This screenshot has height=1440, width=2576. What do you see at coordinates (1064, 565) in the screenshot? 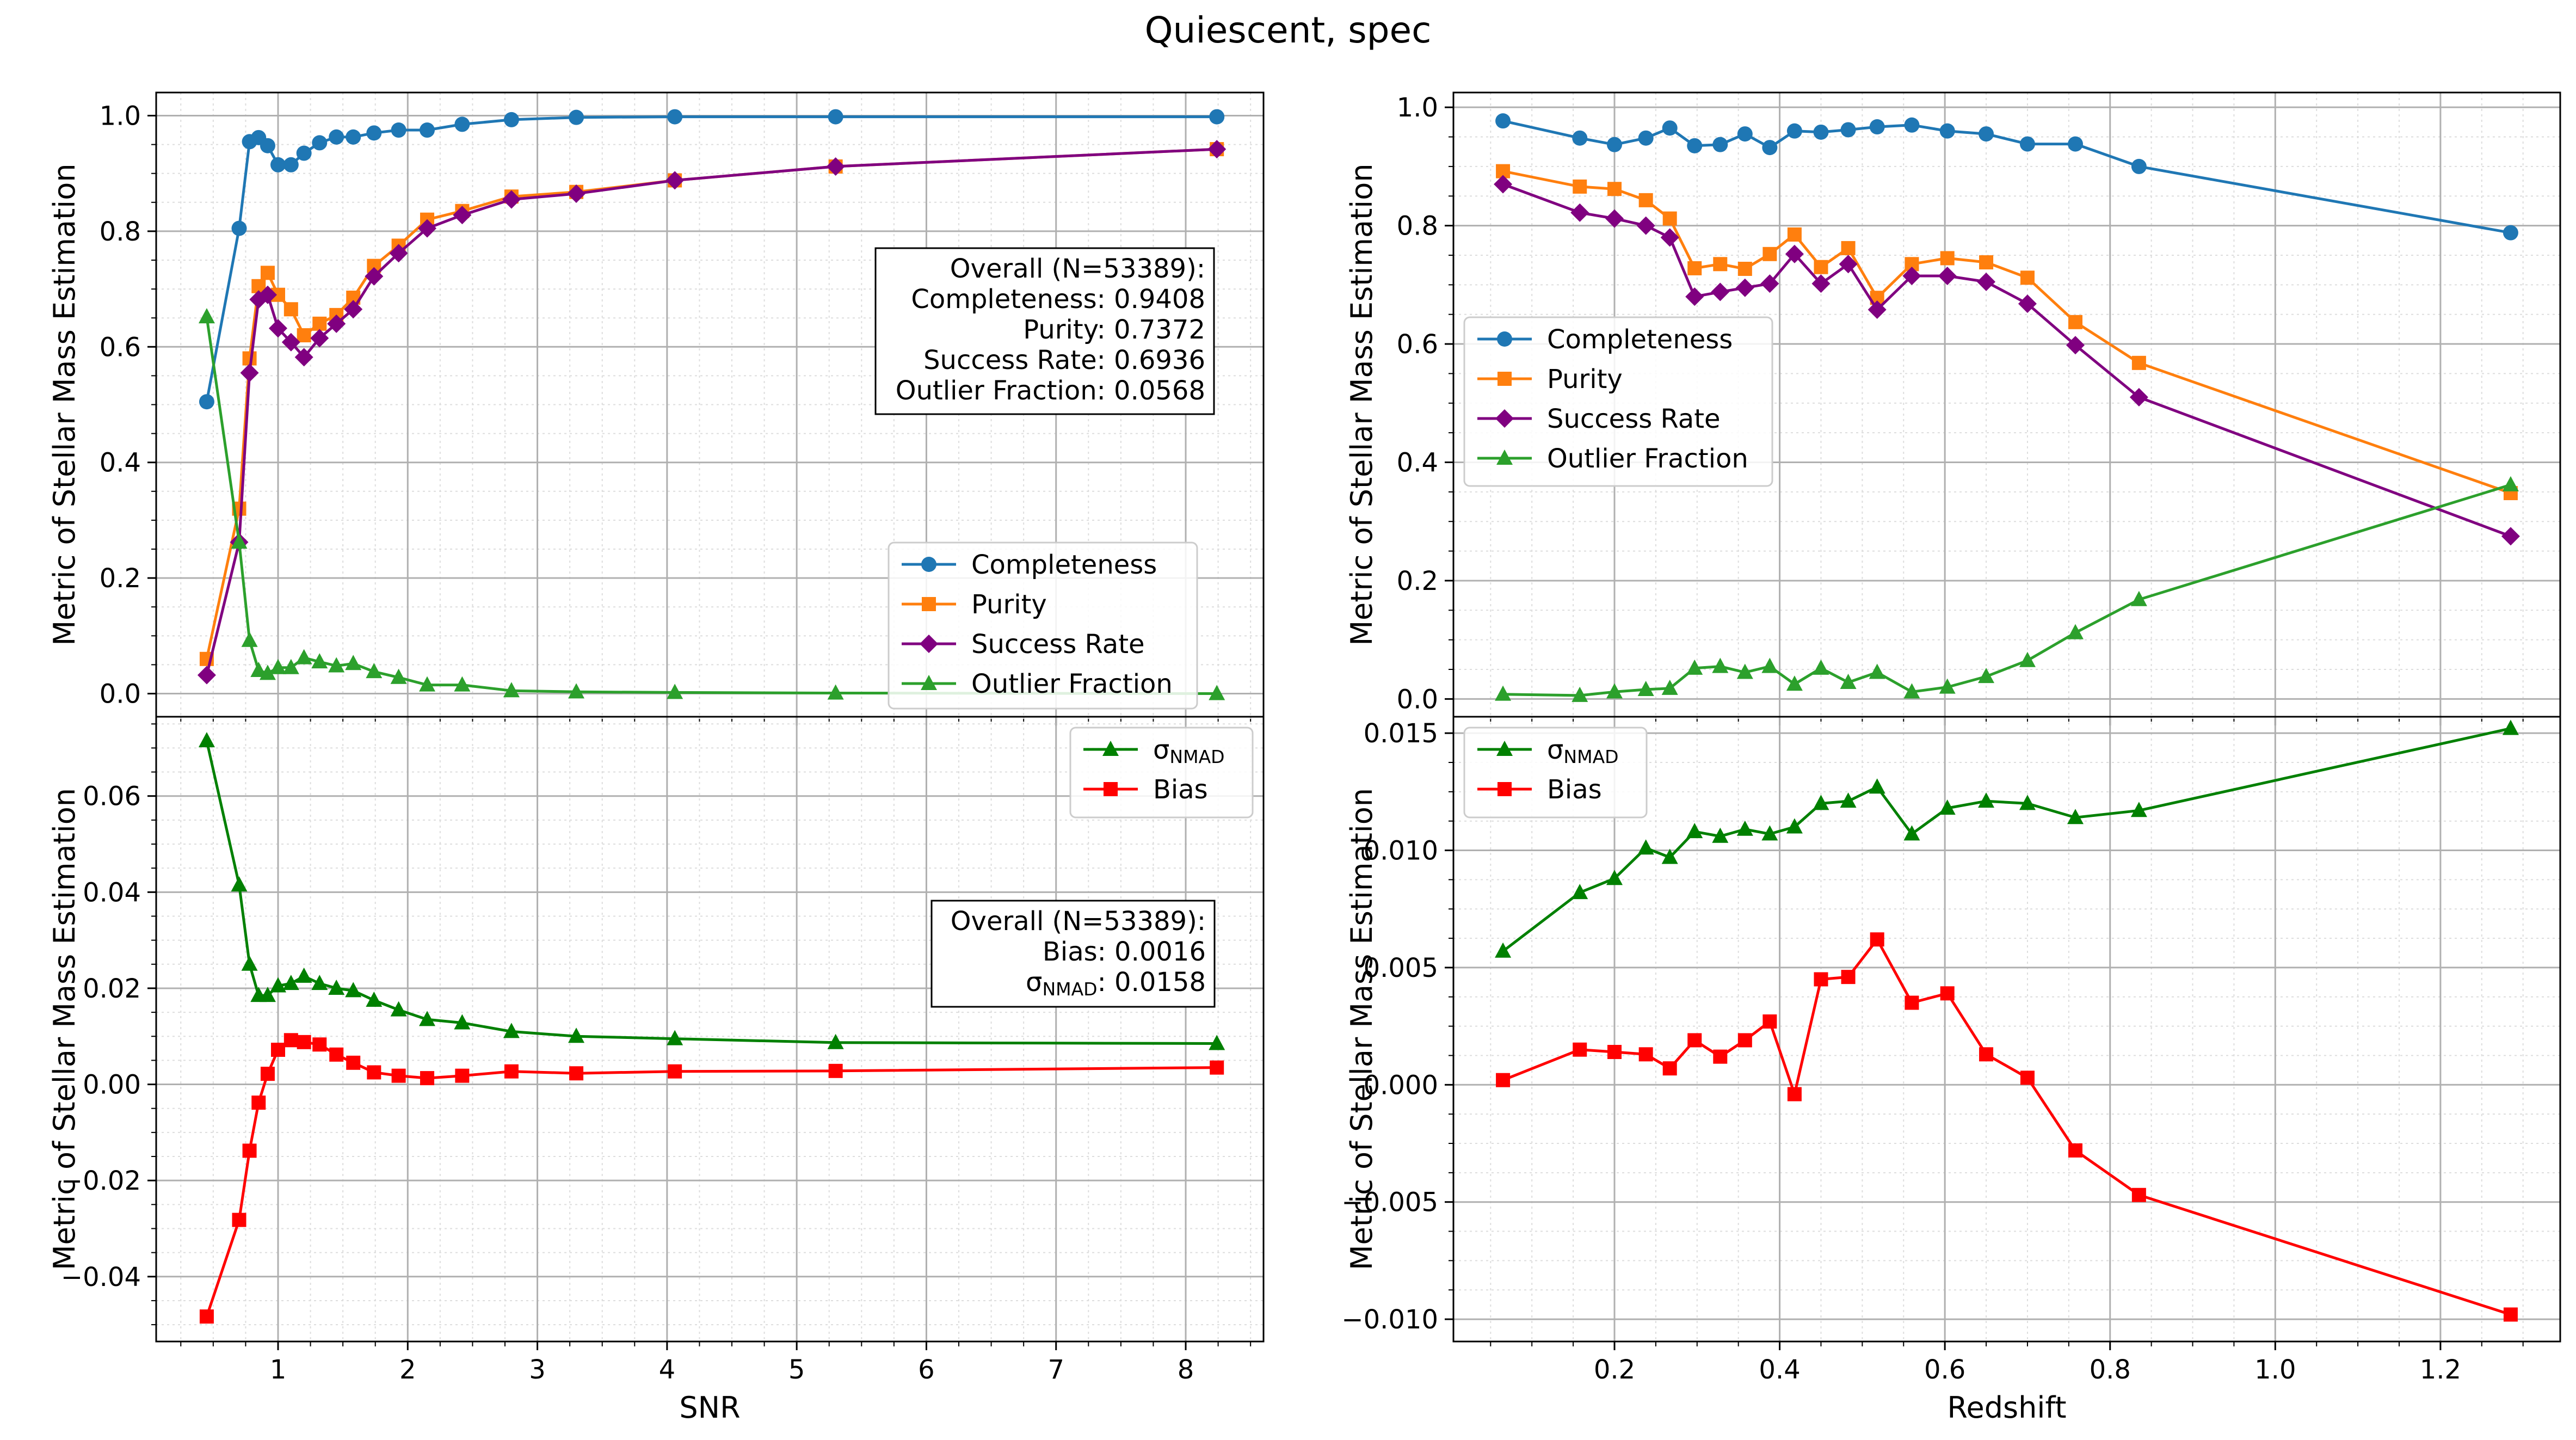
I see `legend-label: Completeness` at bounding box center [1064, 565].